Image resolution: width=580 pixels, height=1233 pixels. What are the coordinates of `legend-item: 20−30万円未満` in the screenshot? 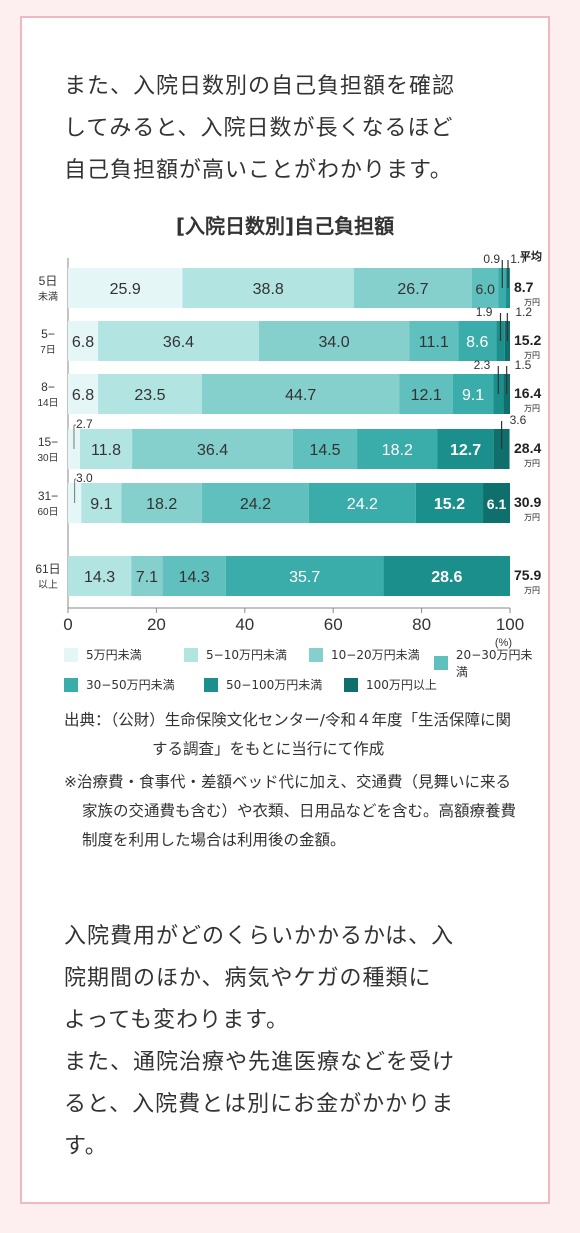 It's located at (489, 663).